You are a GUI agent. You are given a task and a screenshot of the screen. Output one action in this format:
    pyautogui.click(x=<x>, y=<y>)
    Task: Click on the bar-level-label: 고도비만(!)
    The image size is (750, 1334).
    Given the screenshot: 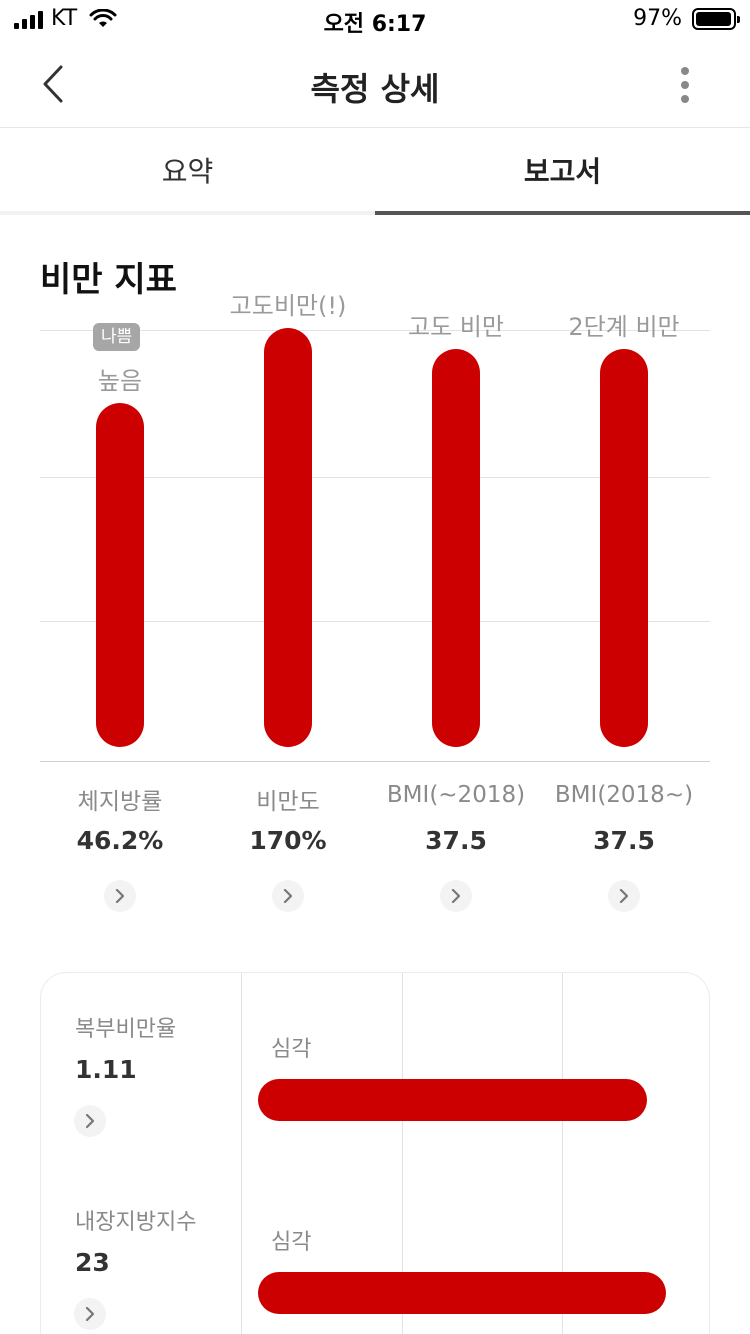 What is the action you would take?
    pyautogui.click(x=288, y=306)
    